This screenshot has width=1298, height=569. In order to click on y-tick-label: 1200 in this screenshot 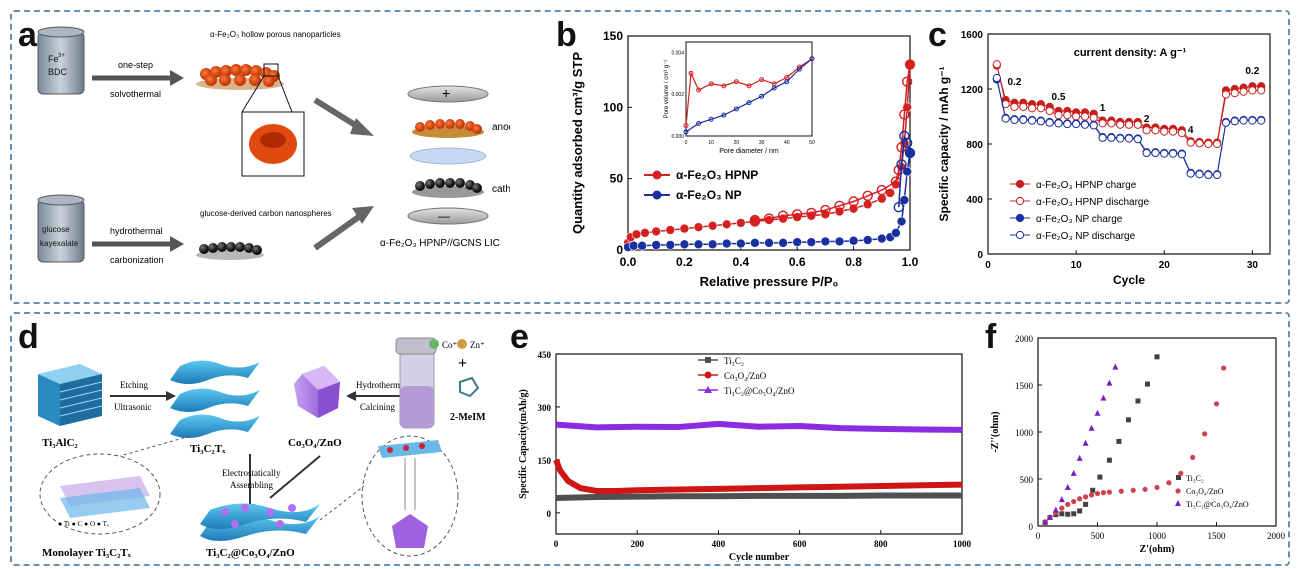, I will do `click(972, 90)`.